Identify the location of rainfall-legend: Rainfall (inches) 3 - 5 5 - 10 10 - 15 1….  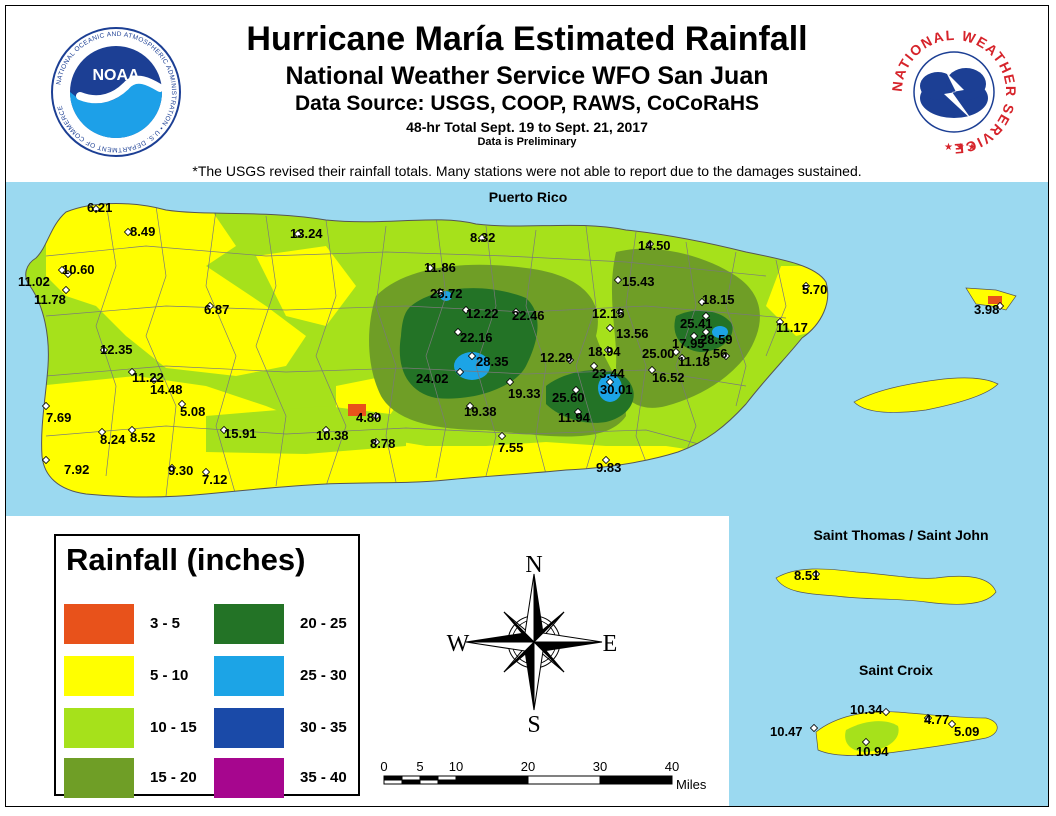
(207, 666).